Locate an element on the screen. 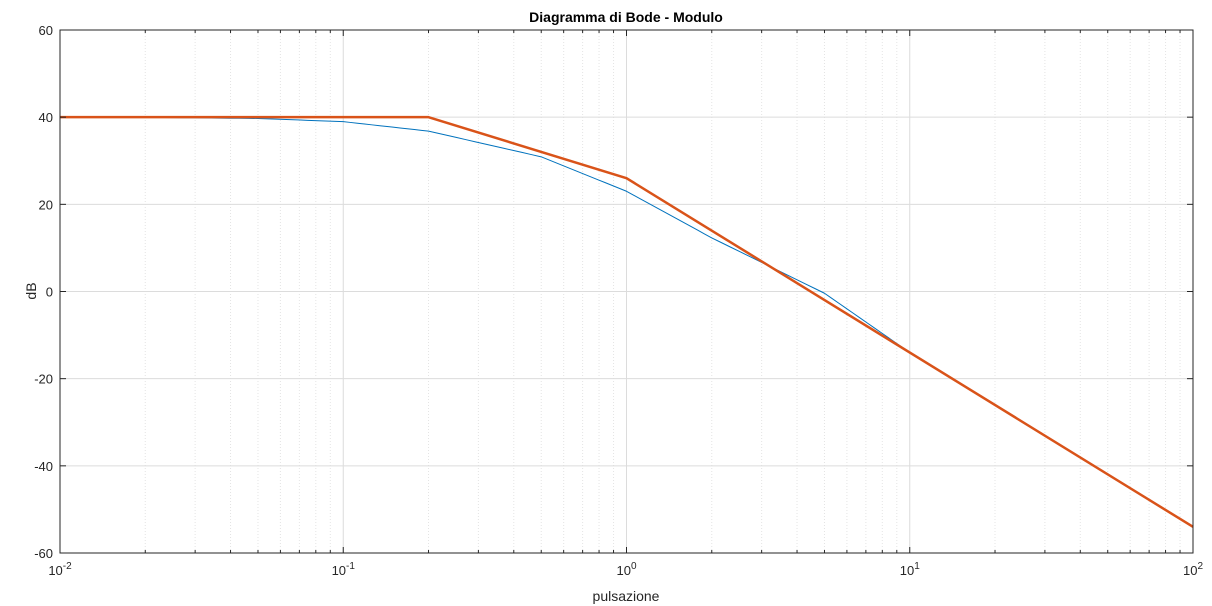 The height and width of the screenshot is (606, 1212). x-tick-label: 10⁰ is located at coordinates (626, 569).